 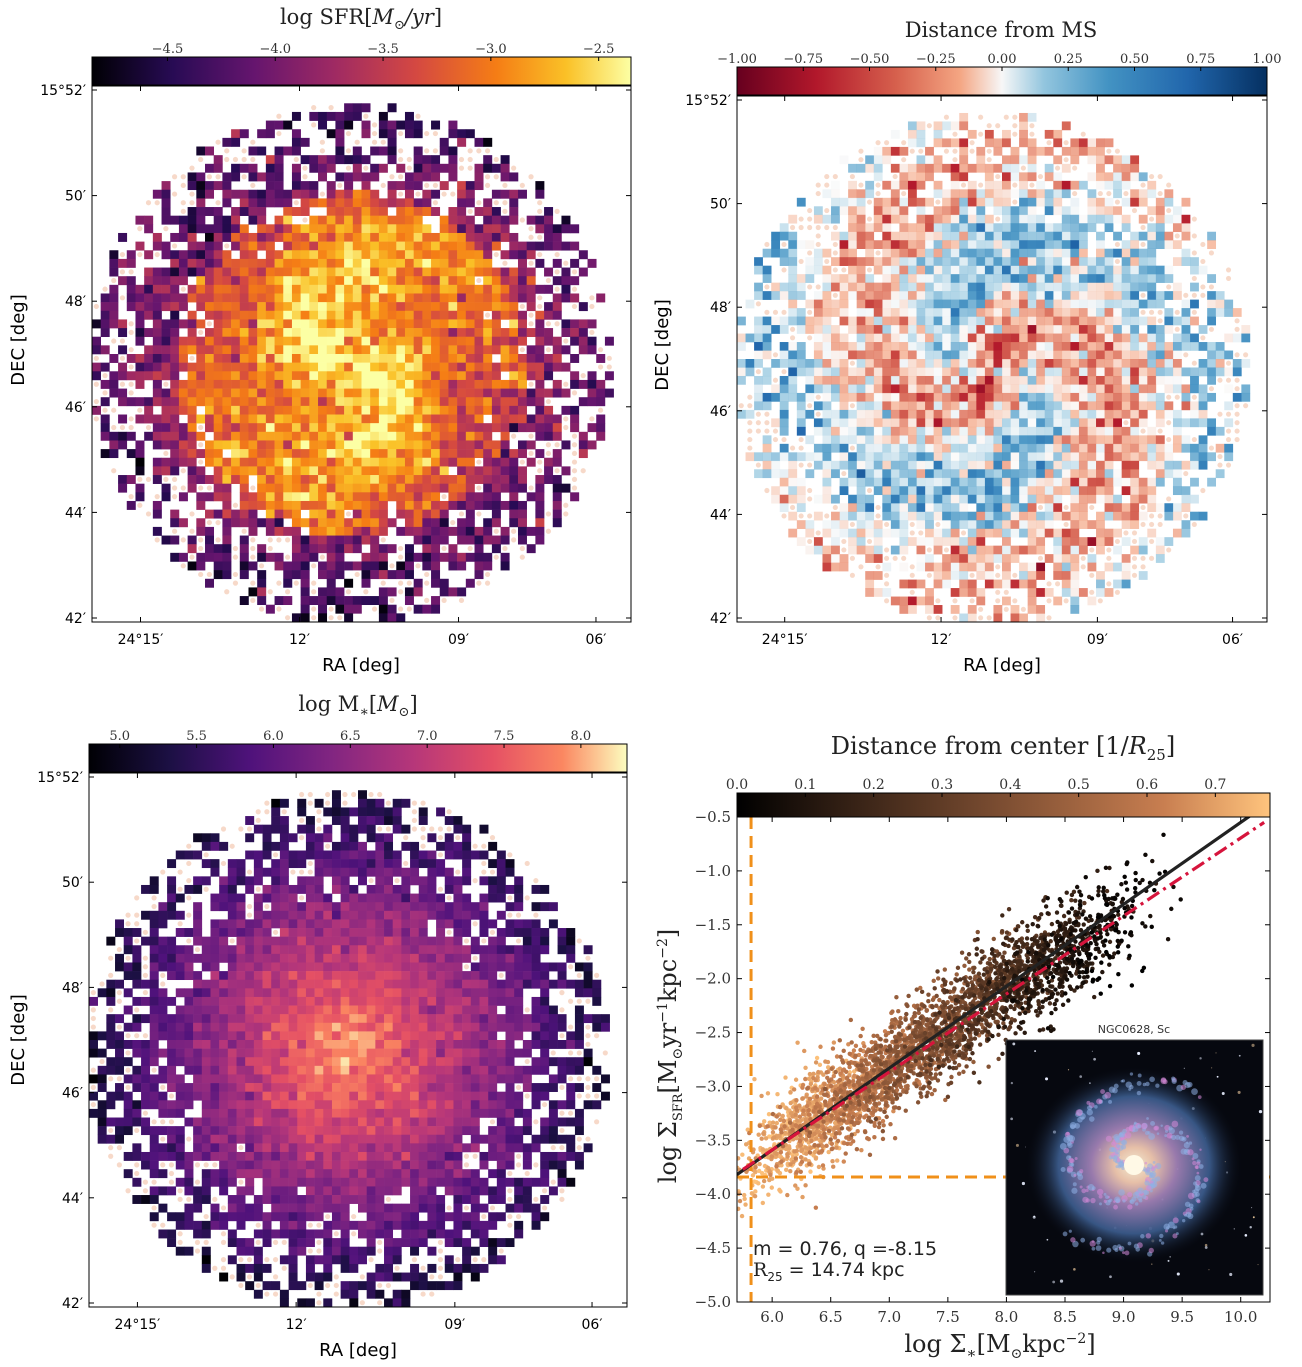 What do you see at coordinates (75, 513) in the screenshot?
I see `svg-text: 44′` at bounding box center [75, 513].